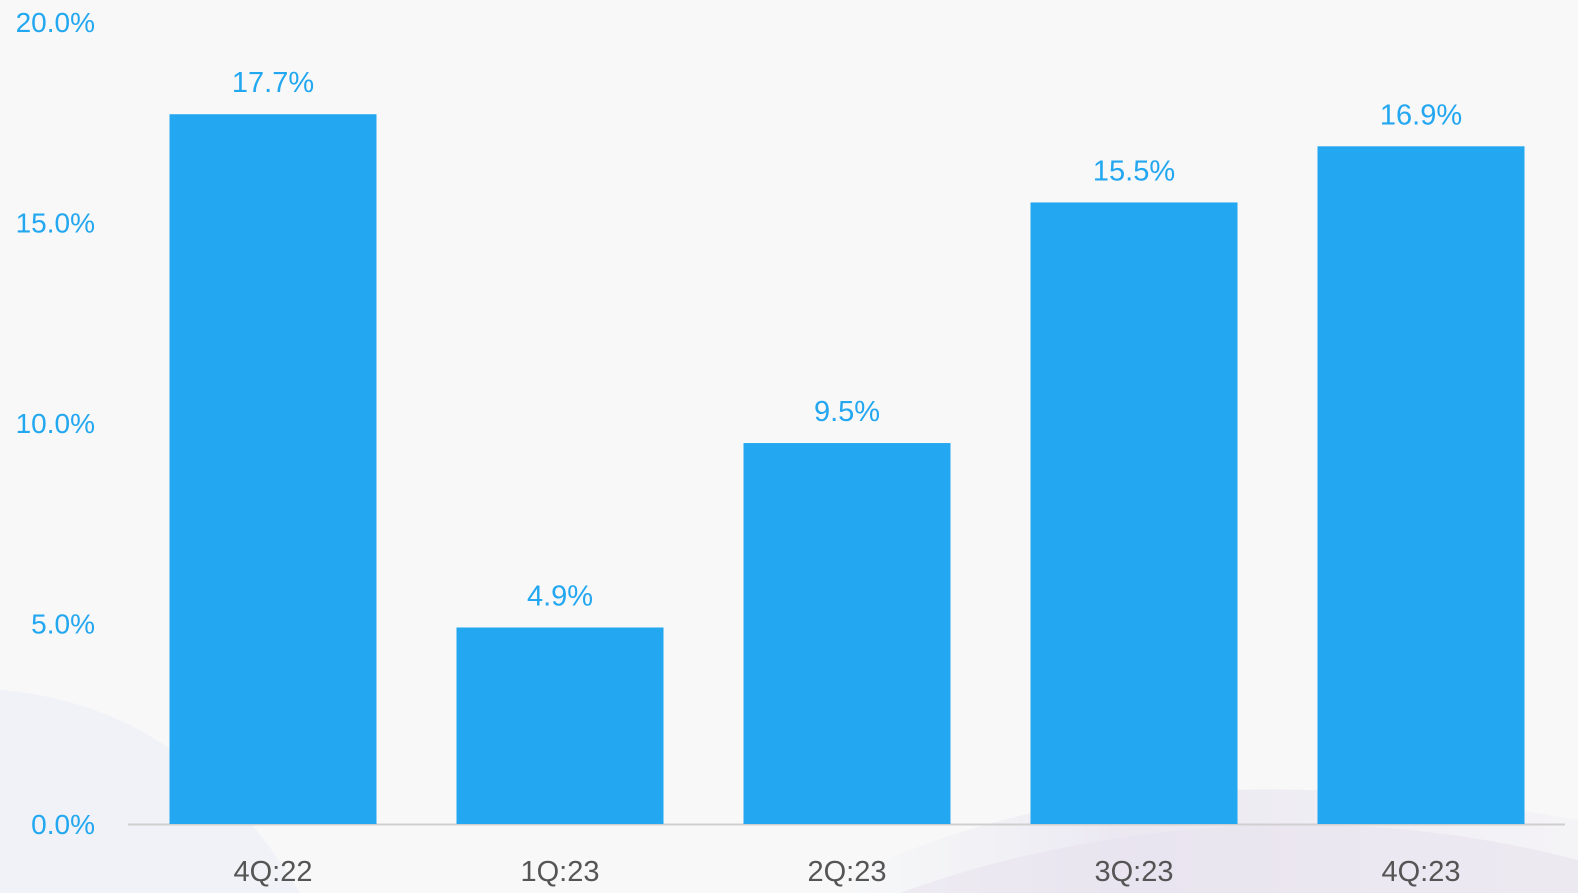 This screenshot has height=893, width=1578. I want to click on y-tick-label: 10.0%, so click(55, 423).